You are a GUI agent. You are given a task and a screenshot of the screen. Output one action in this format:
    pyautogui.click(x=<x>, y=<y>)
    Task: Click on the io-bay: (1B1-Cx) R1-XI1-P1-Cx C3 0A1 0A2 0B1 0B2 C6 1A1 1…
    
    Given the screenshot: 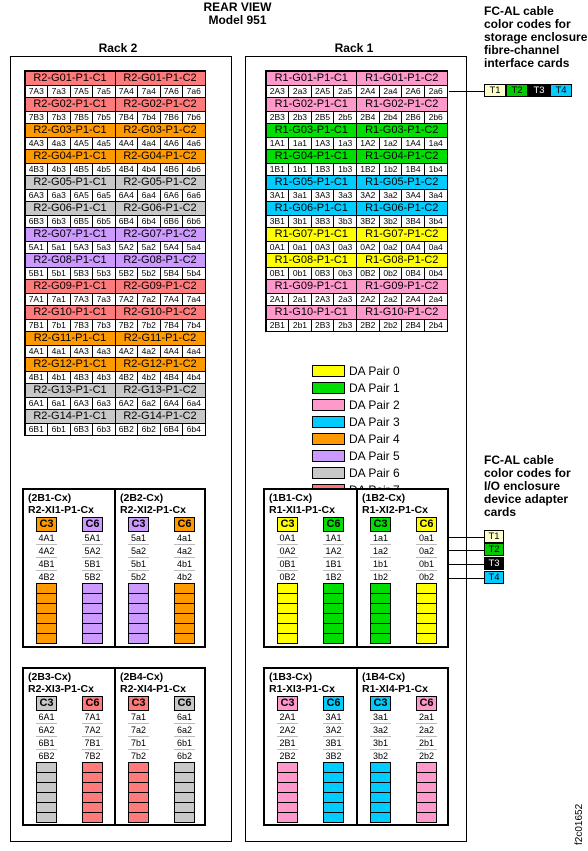 What is the action you would take?
    pyautogui.click(x=310, y=568)
    